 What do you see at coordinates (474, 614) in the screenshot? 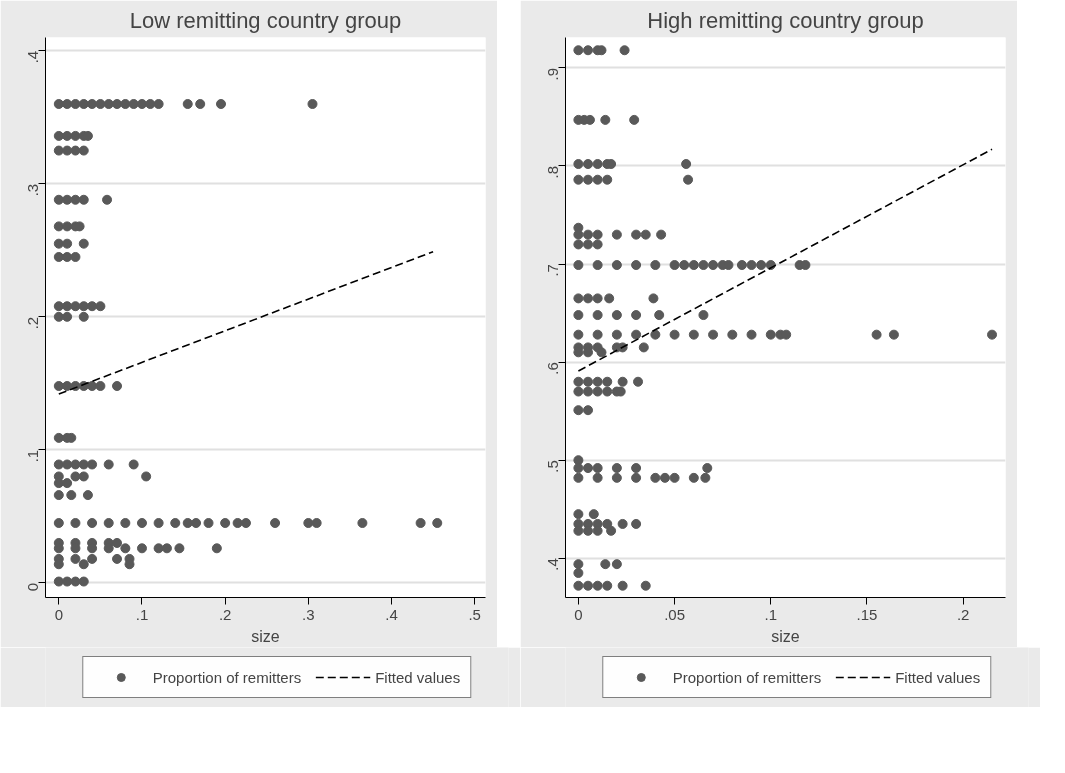
I see `x-tick-label: .5` at bounding box center [474, 614].